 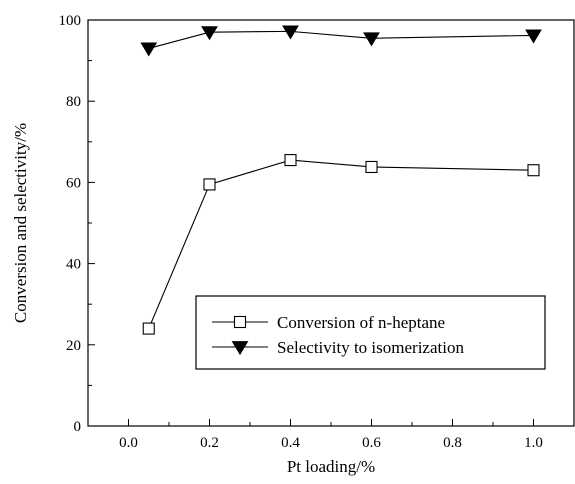 I want to click on y-axis-title: Conversion and selectivity/%, so click(x=20, y=223).